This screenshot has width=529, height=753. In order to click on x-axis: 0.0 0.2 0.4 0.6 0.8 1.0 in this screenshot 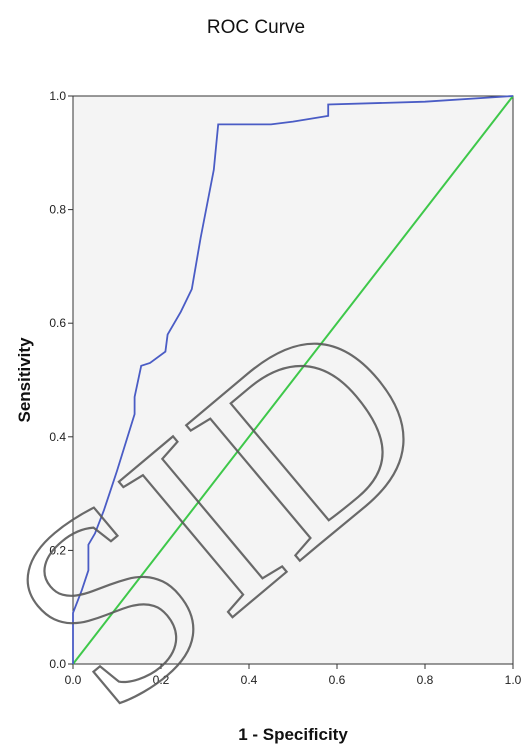, I will do `click(293, 675)`.